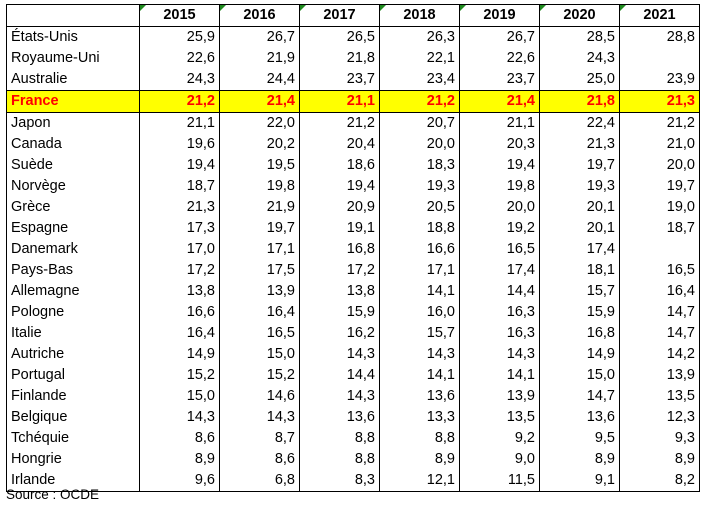 This screenshot has width=705, height=507. I want to click on value-cell: 14,9, so click(579, 354).